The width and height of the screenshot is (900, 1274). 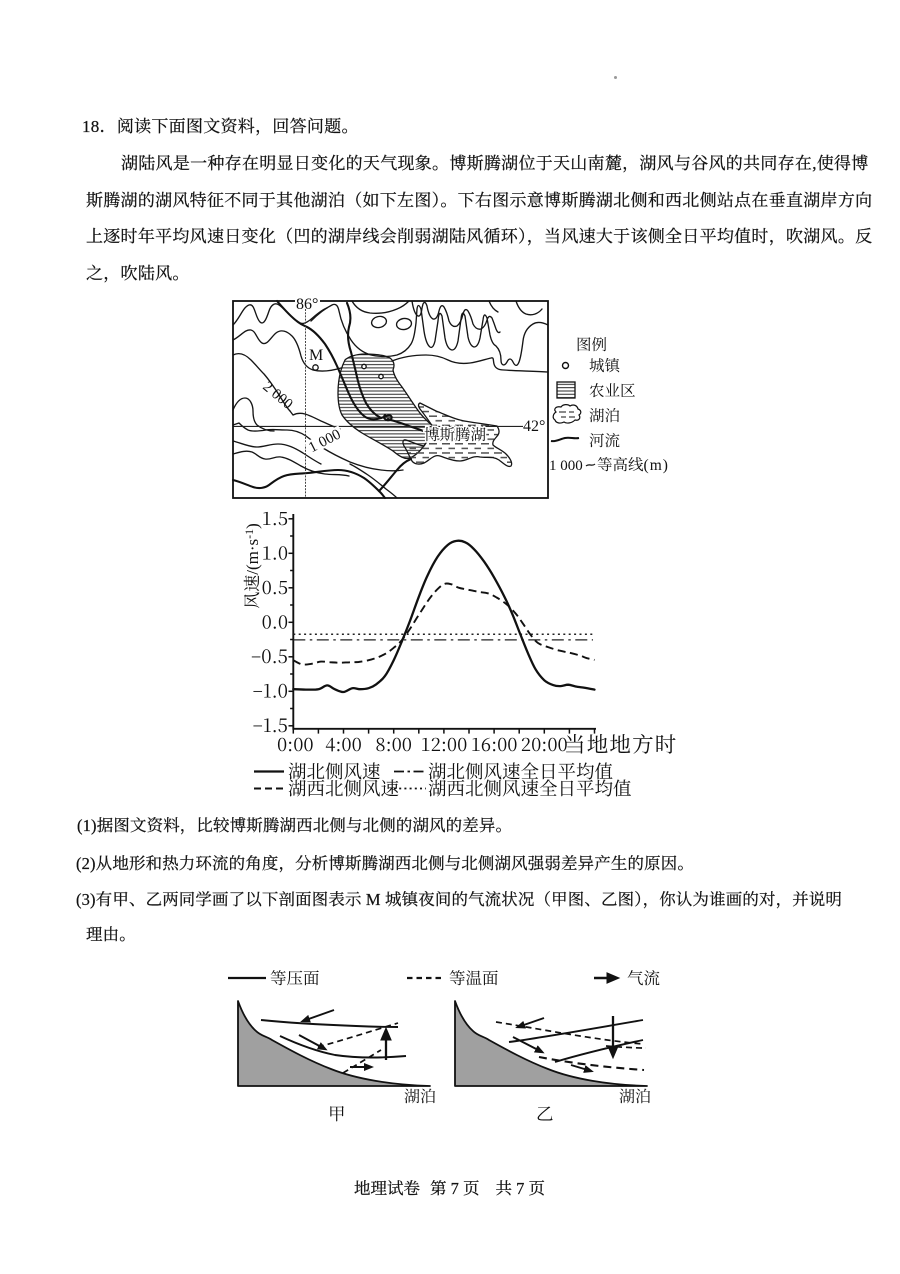 I want to click on svg-text: 河流, so click(x=604, y=440).